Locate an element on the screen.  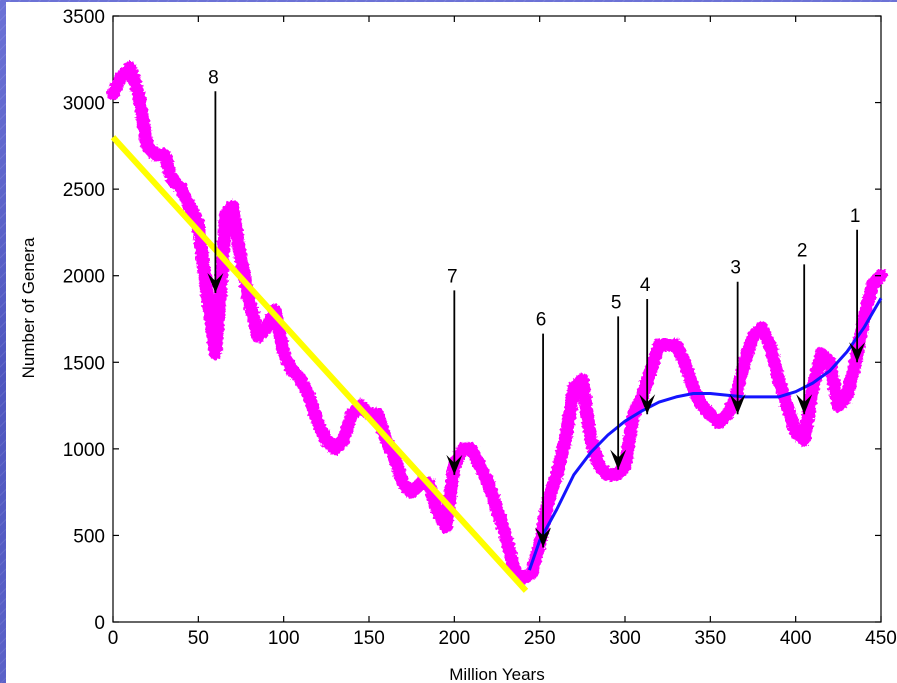
annotation-7-arrowhead is located at coordinates (454, 464).